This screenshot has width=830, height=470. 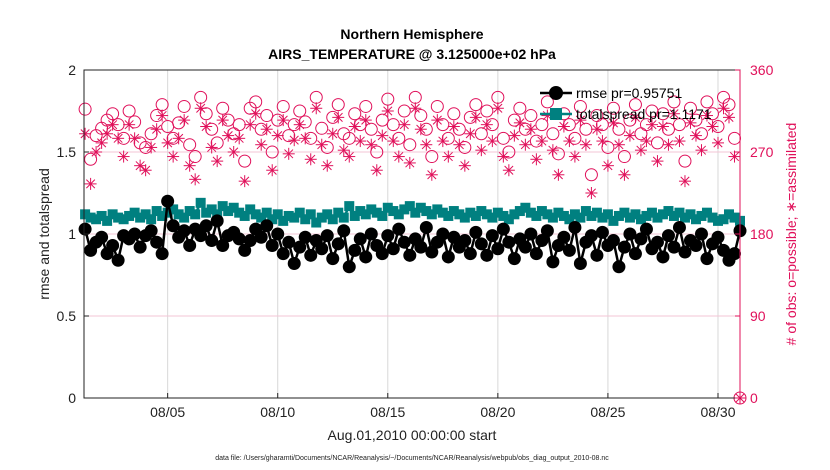 I want to click on y2-axis-label: # of obs: o=possible; ∗=assimilated, so click(x=791, y=234).